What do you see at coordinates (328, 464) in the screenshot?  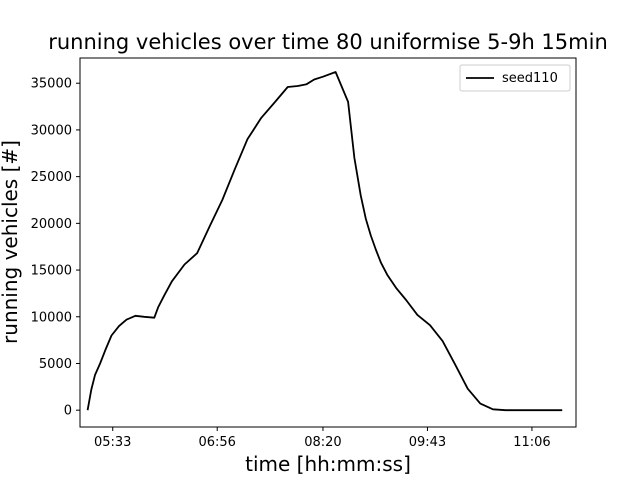 I see `x-axis-label: time [hh:mm:ss]` at bounding box center [328, 464].